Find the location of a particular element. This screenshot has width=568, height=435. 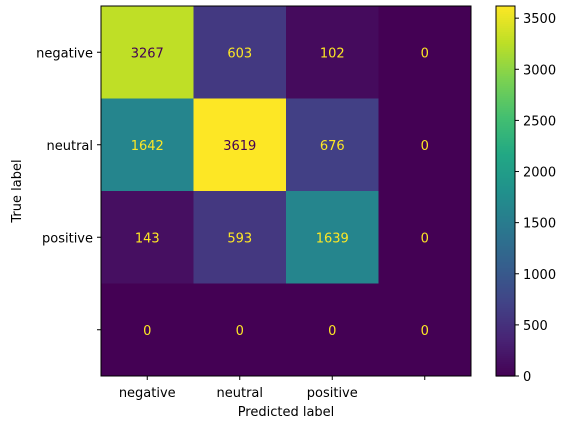

colorbar-frame is located at coordinates (505, 191).